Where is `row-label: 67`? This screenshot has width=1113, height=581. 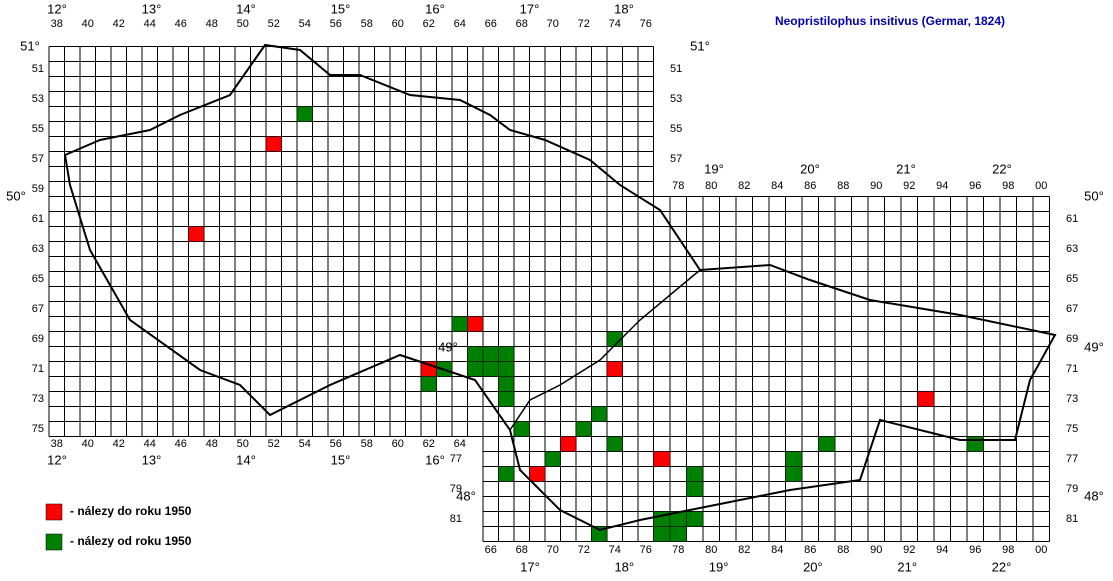 row-label: 67 is located at coordinates (1072, 309).